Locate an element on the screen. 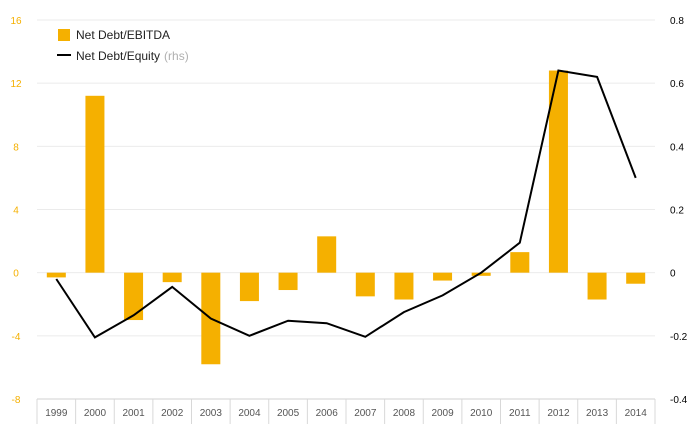 This screenshot has height=433, width=700. legend-label-rhs: (rhs) is located at coordinates (176, 56).